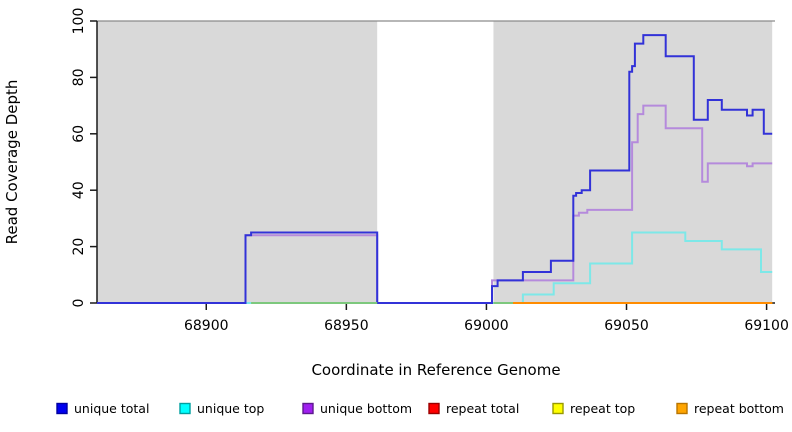 The width and height of the screenshot is (792, 432). Describe the element at coordinates (346, 326) in the screenshot. I see `x-tick-label: 68950` at that location.